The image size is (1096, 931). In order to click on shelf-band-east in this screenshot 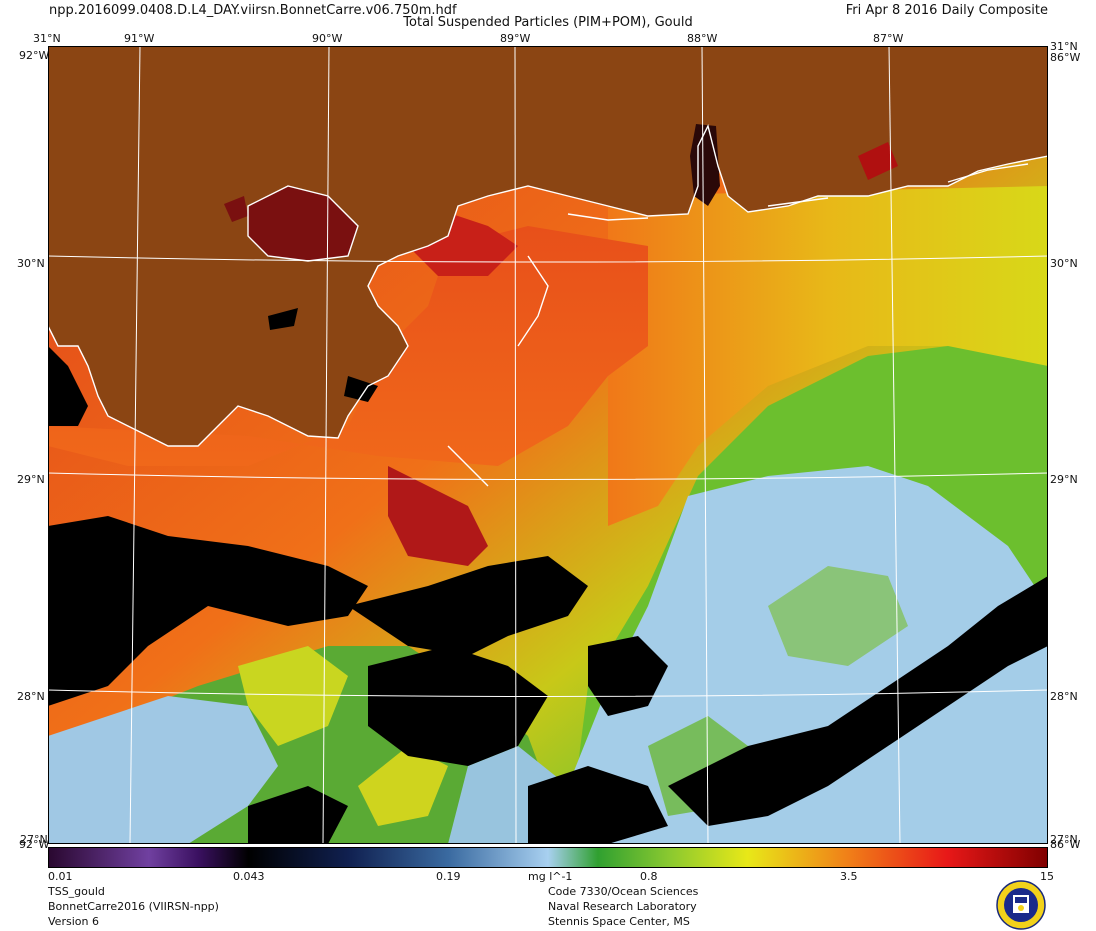, I will do `click(828, 356)`.